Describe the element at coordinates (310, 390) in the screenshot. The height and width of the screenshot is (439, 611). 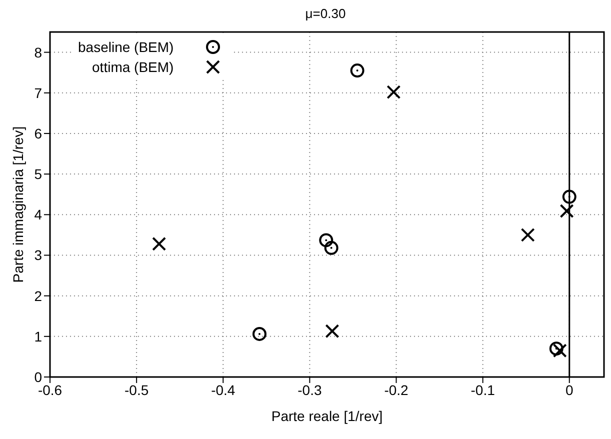
I see `x-tick-label: -0.3` at that location.